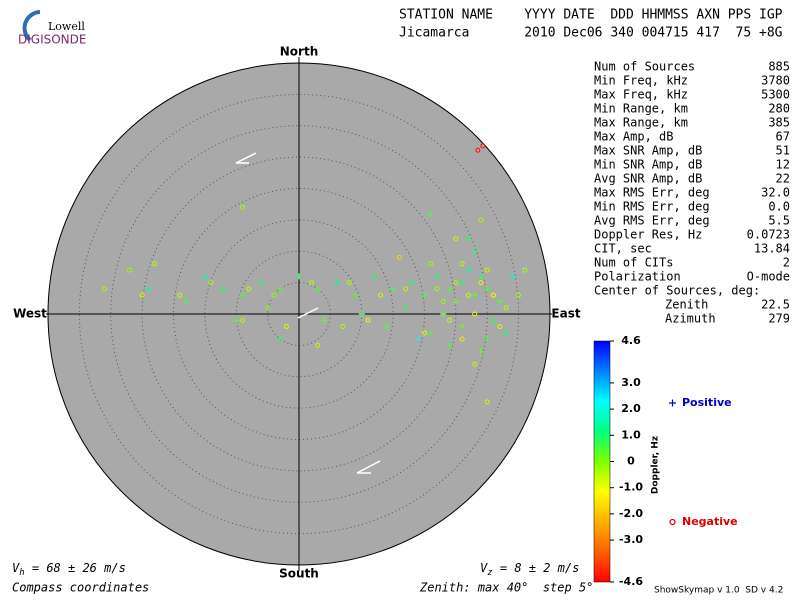 The image size is (800, 600). I want to click on stat-value: 280, so click(779, 109).